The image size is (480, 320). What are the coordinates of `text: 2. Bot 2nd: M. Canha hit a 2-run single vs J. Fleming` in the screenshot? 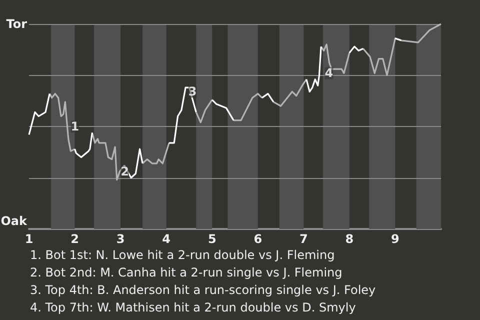 It's located at (186, 273).